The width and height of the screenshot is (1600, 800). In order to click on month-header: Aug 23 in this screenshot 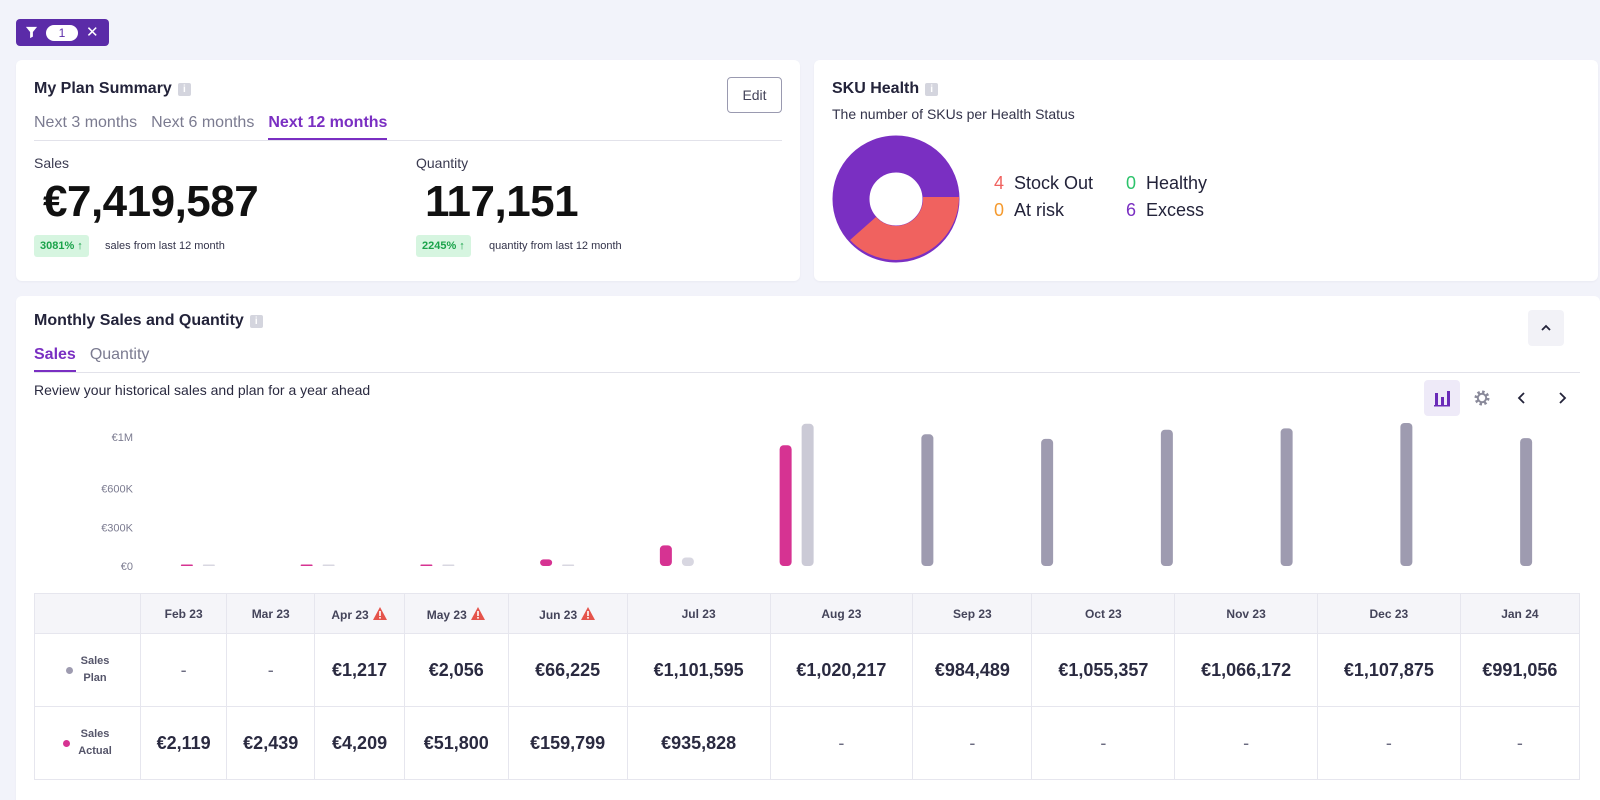, I will do `click(841, 613)`.